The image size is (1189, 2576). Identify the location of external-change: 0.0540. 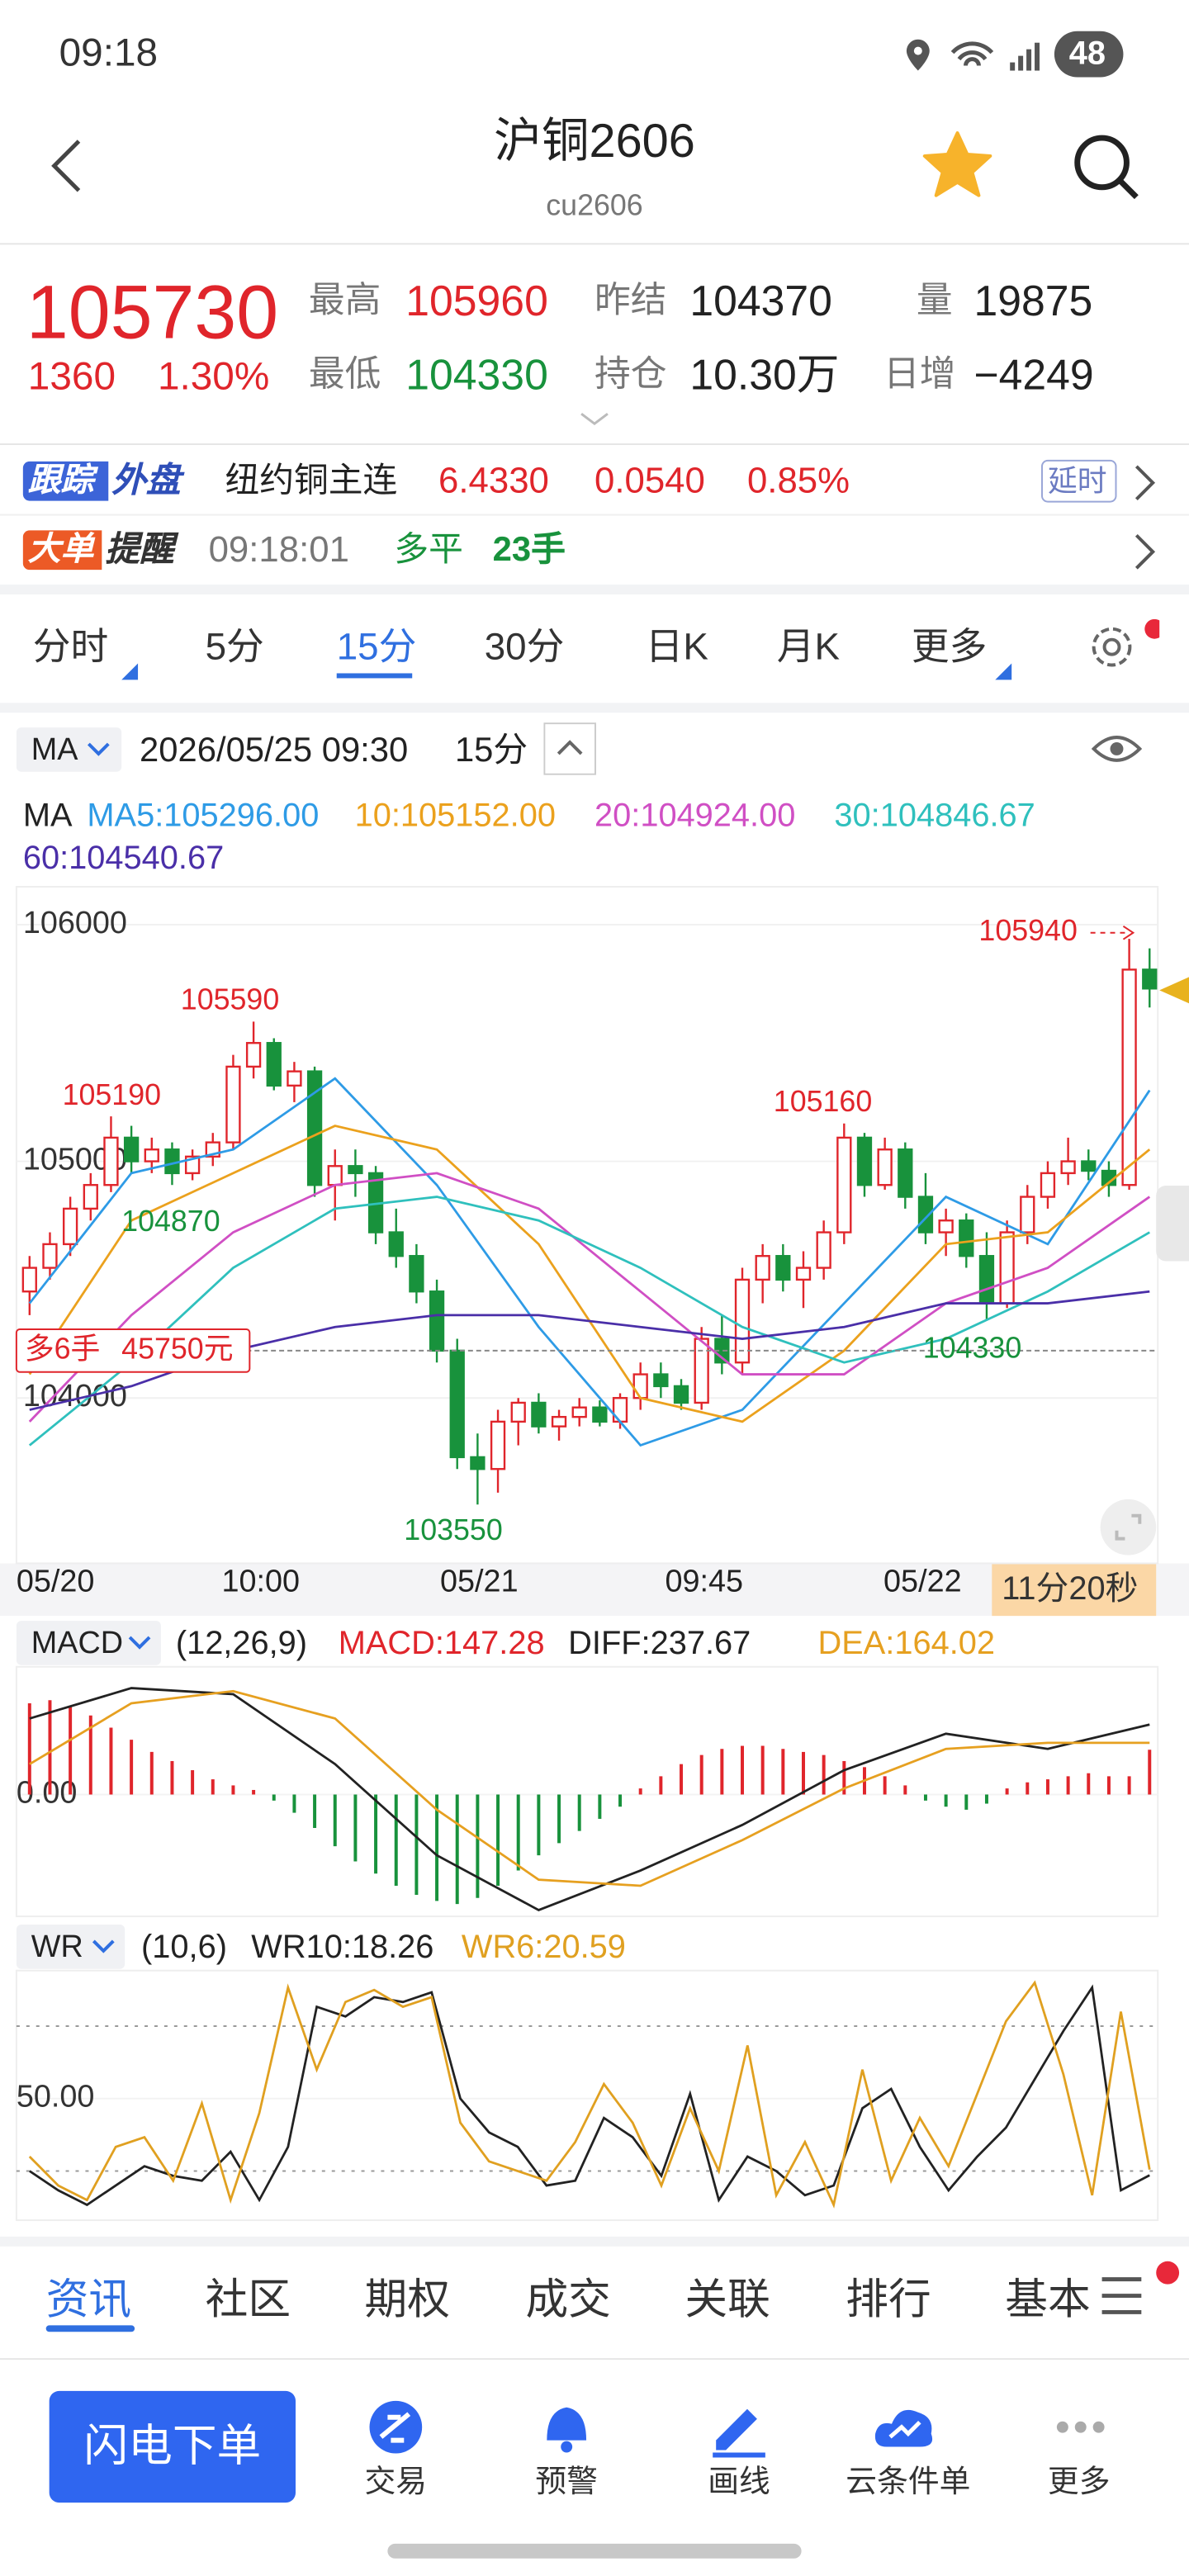
(649, 480).